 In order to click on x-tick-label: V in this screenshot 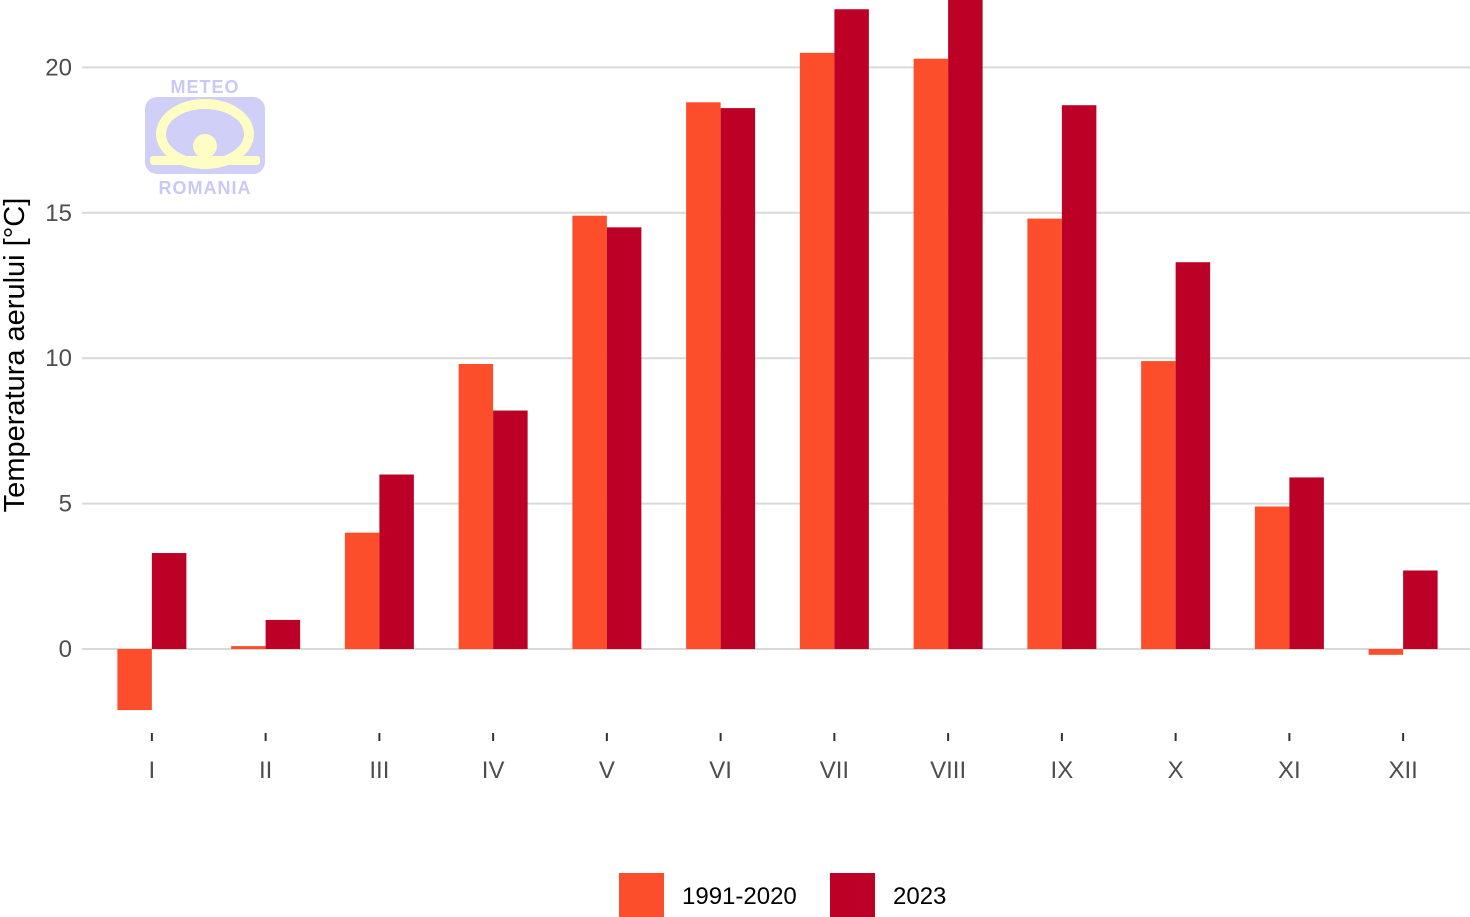, I will do `click(607, 770)`.